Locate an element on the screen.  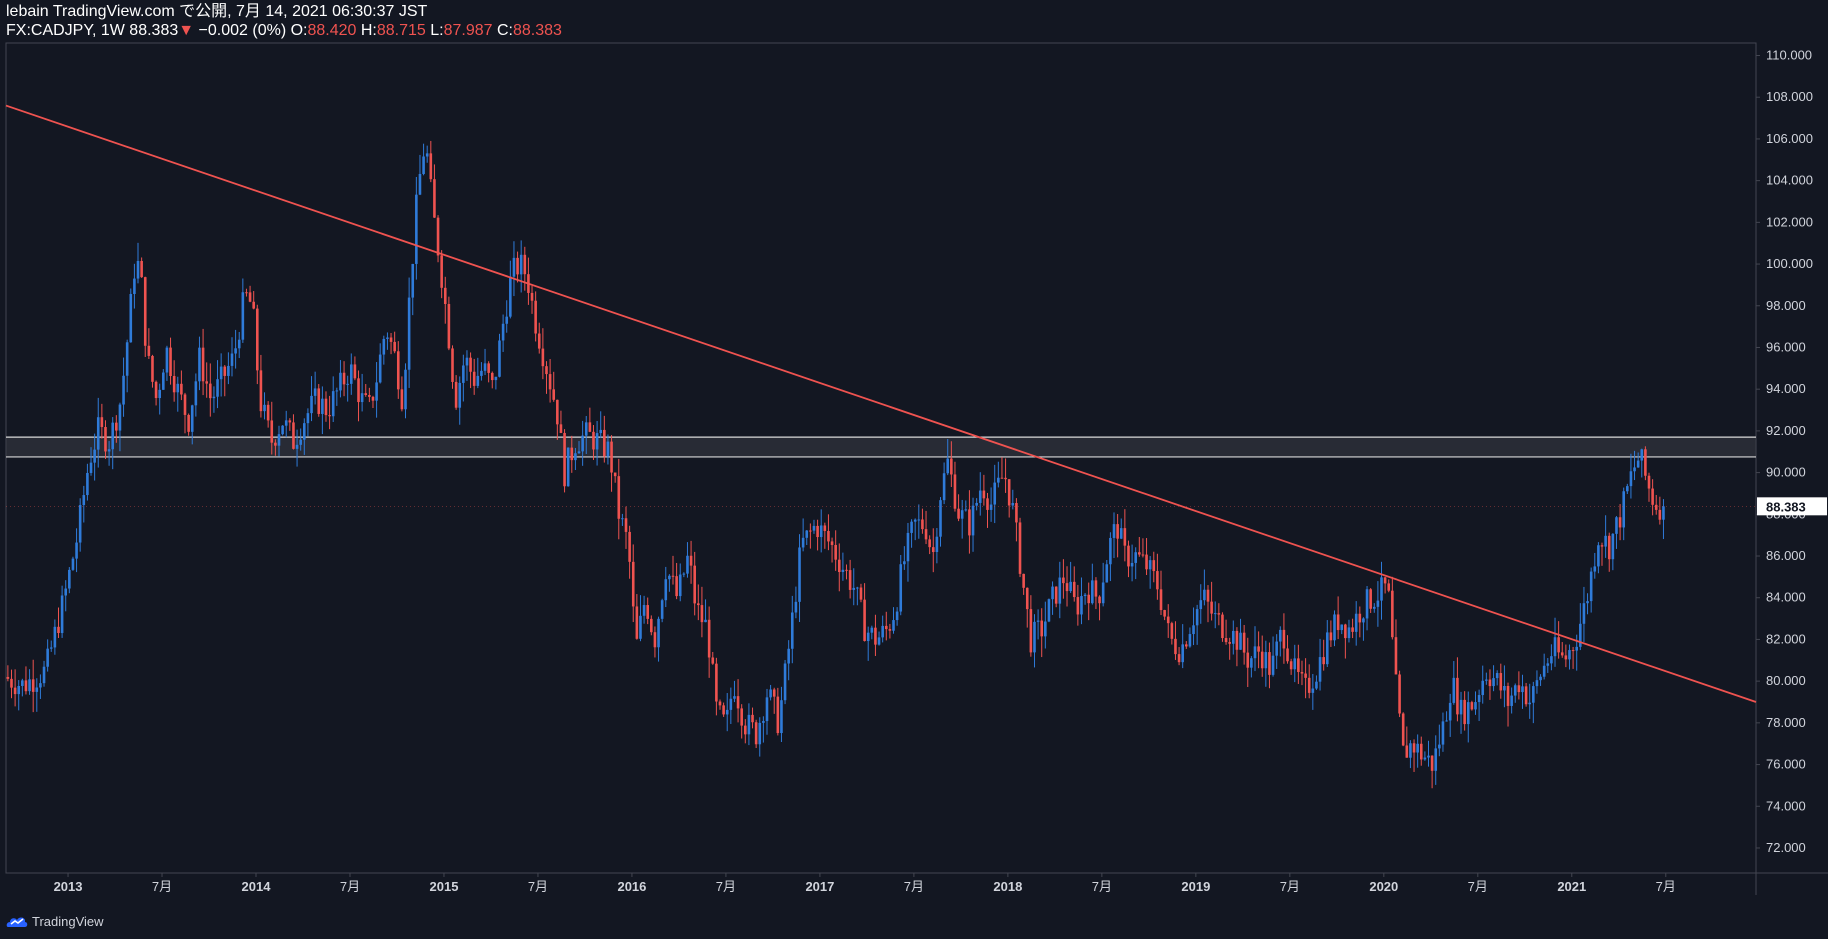
time-tick-label: 2016 is located at coordinates (631, 886).